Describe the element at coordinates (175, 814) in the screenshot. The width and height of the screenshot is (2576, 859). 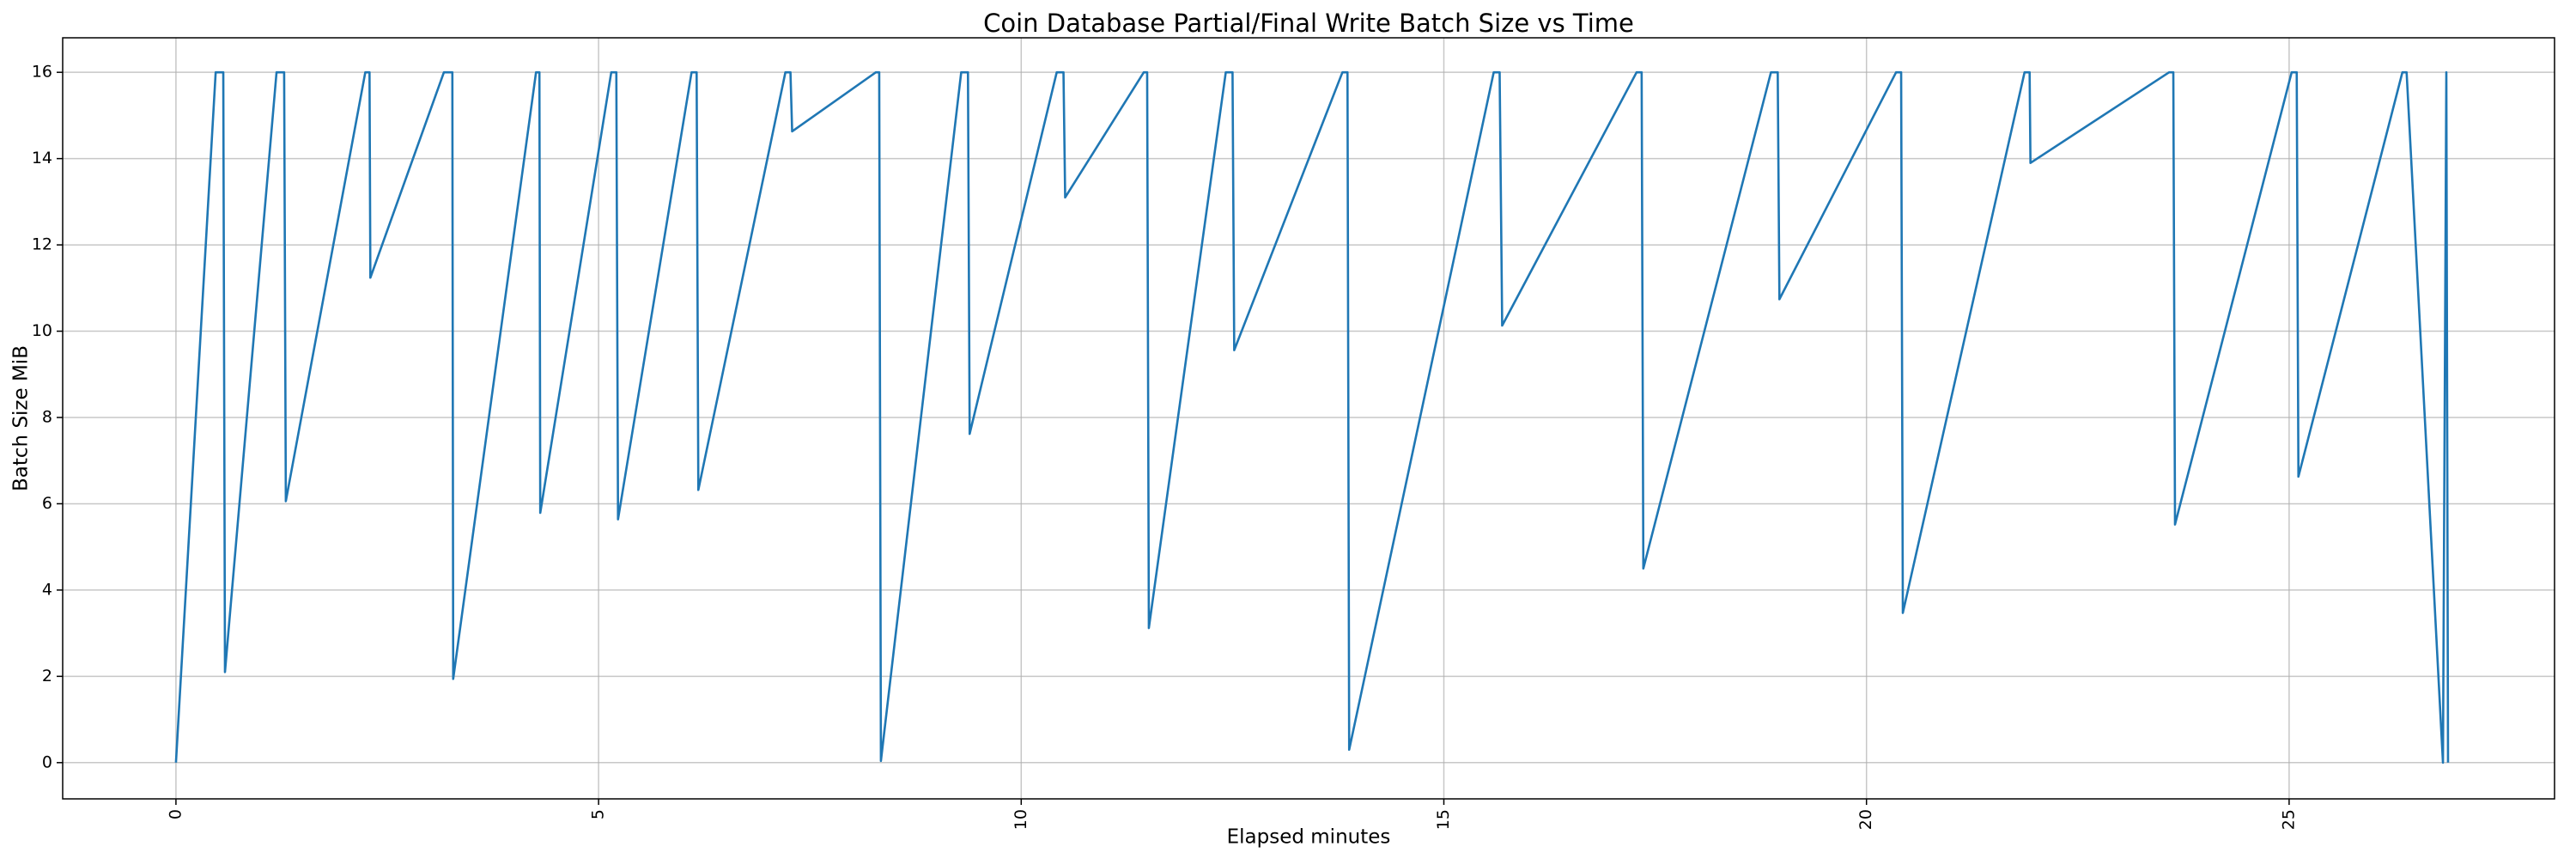
I see `x-tick-label: 0` at that location.